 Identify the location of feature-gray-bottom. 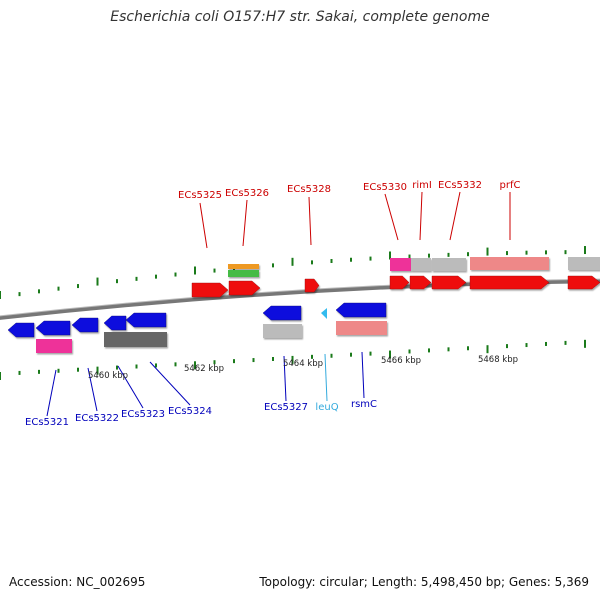
(282, 331).